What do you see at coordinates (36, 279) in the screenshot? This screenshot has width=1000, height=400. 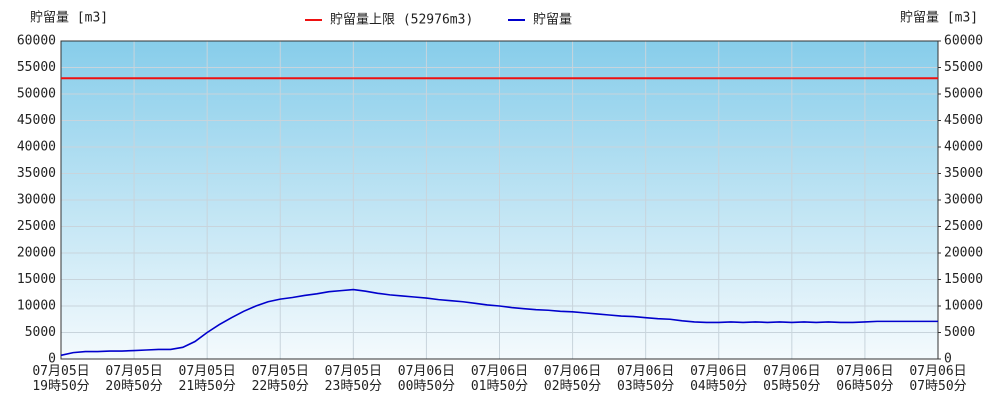 I see `y-tick-label: 15000` at bounding box center [36, 279].